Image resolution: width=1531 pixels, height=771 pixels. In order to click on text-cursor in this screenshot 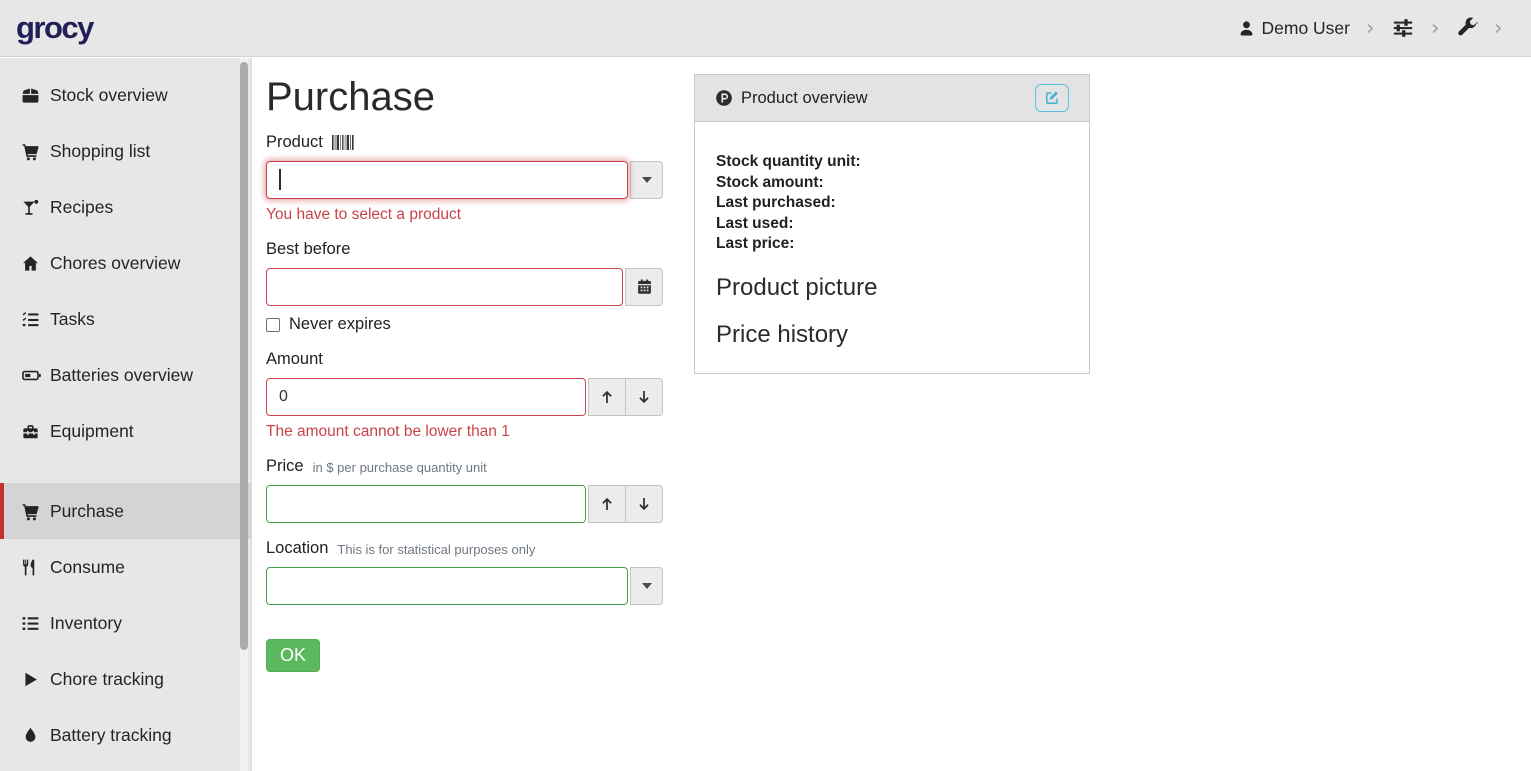, I will do `click(280, 179)`.